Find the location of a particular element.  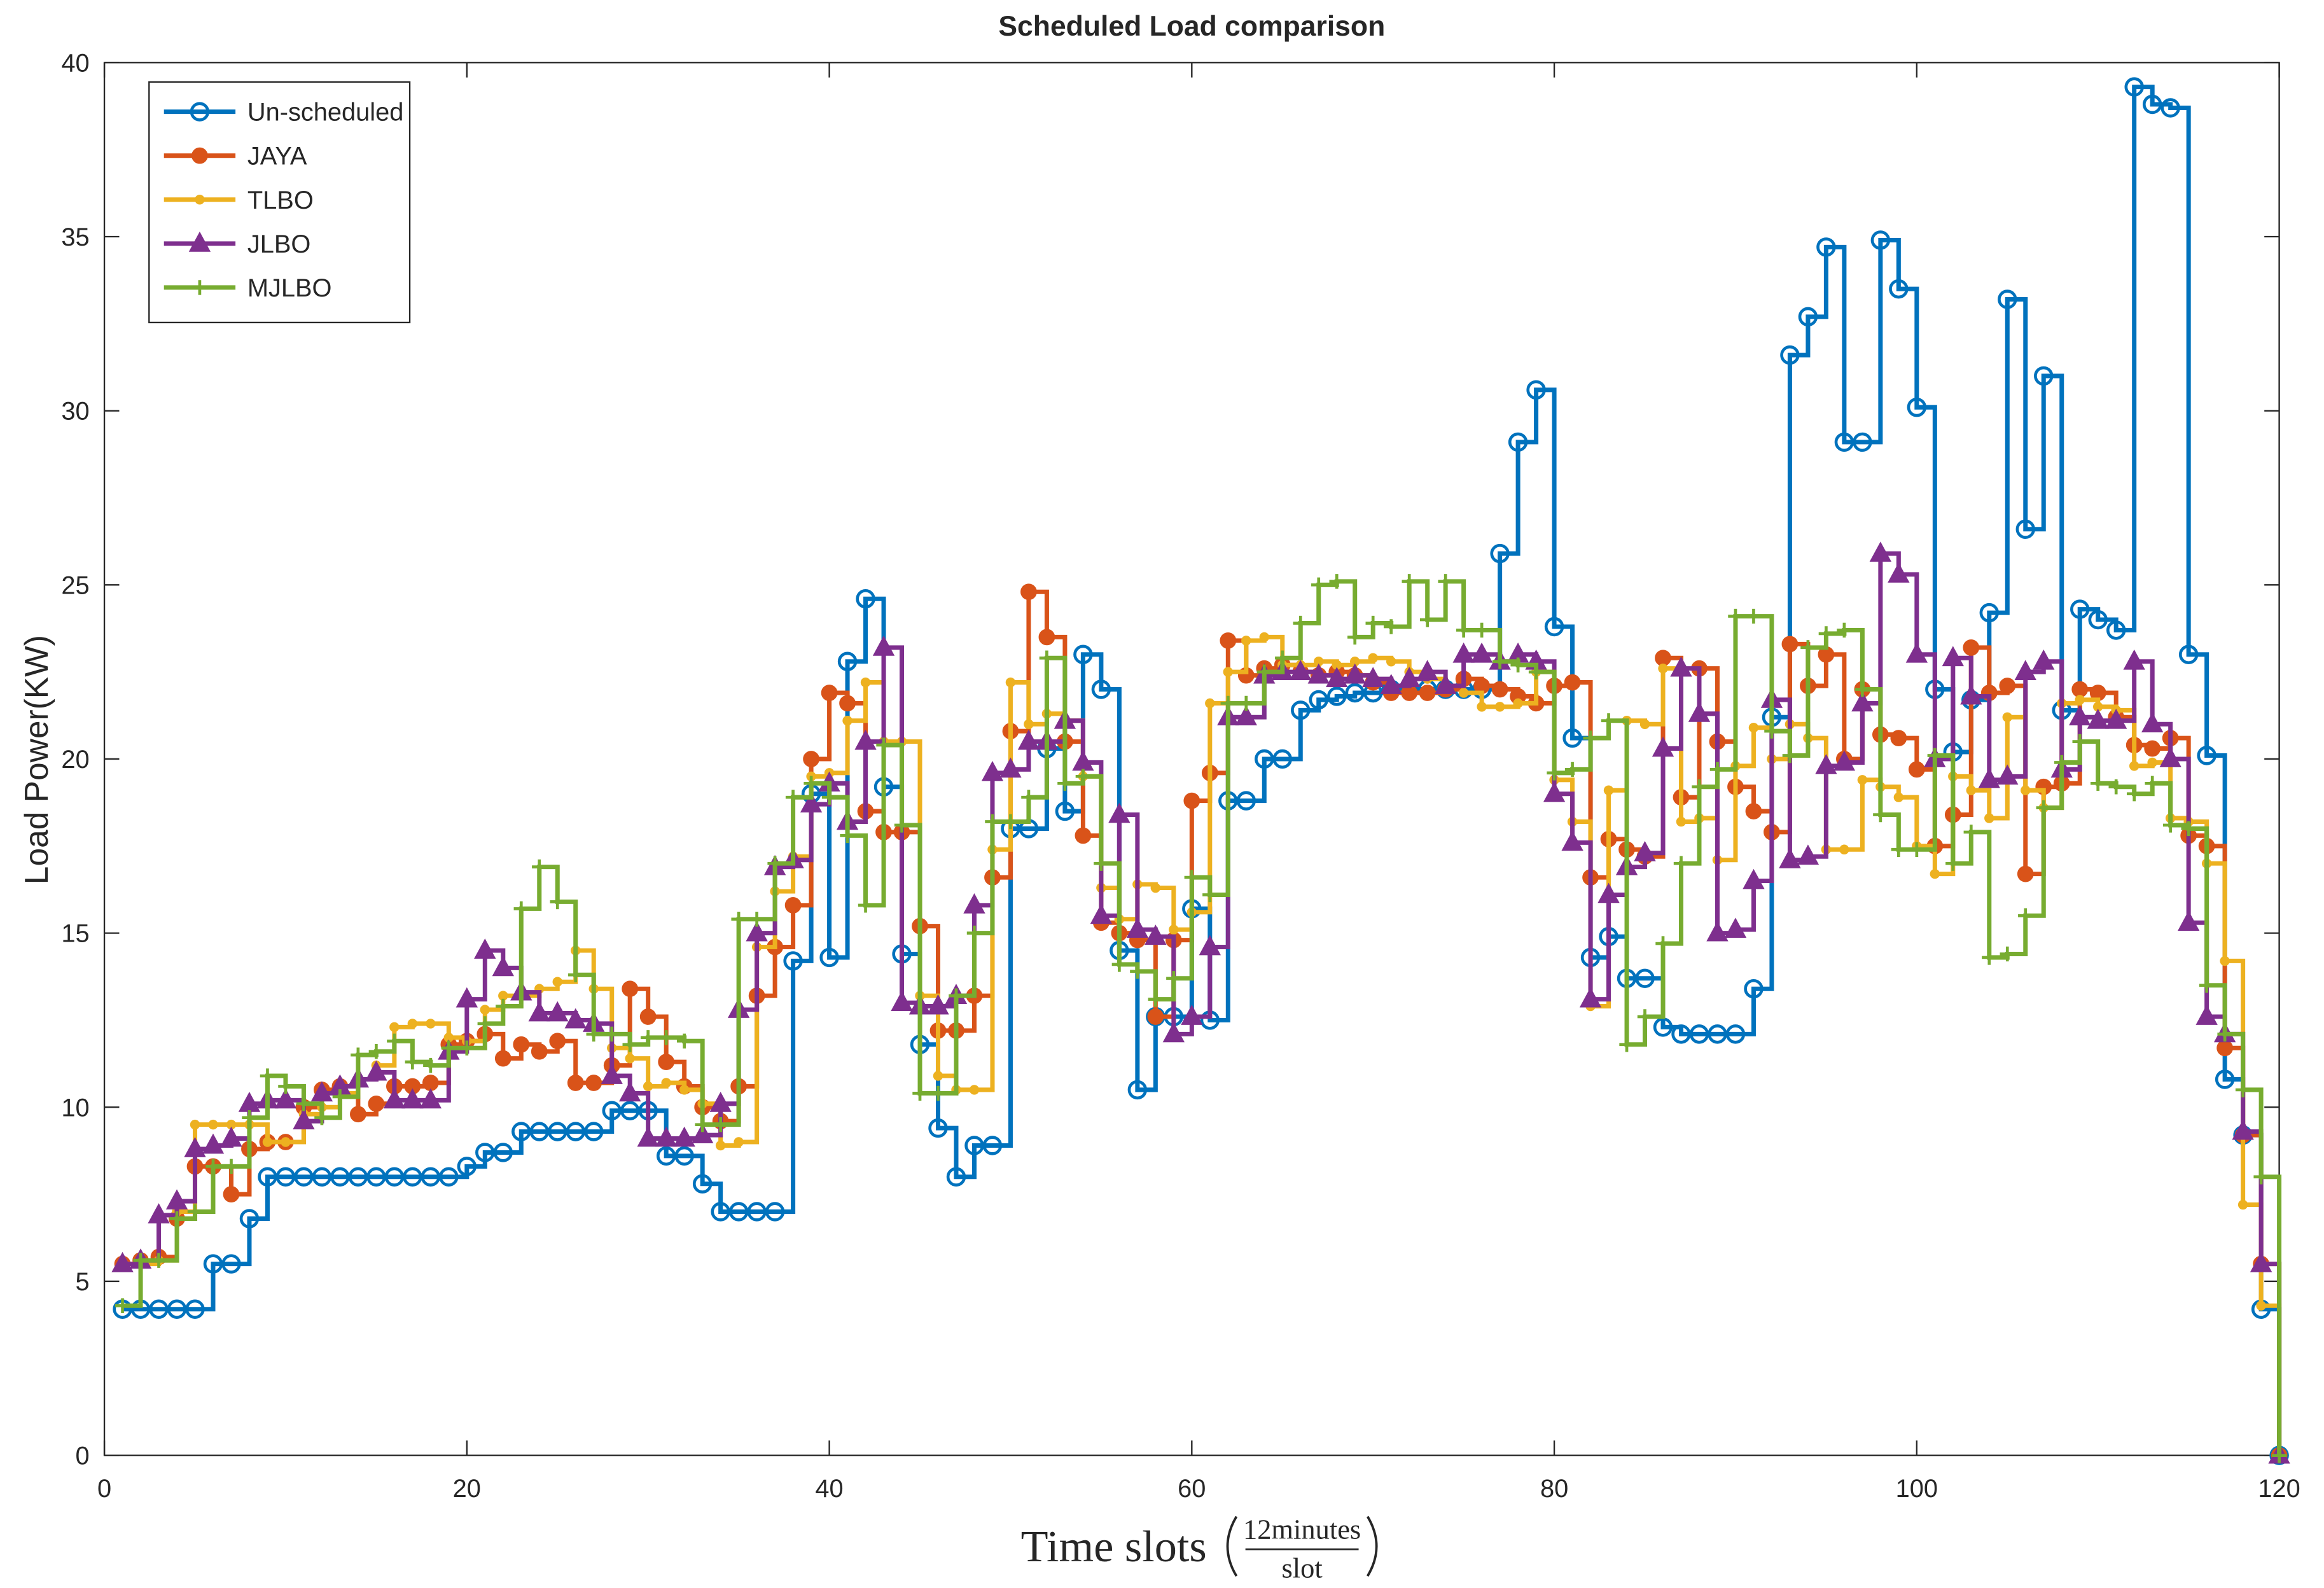

x-tick-label: 100 is located at coordinates (1917, 1489).